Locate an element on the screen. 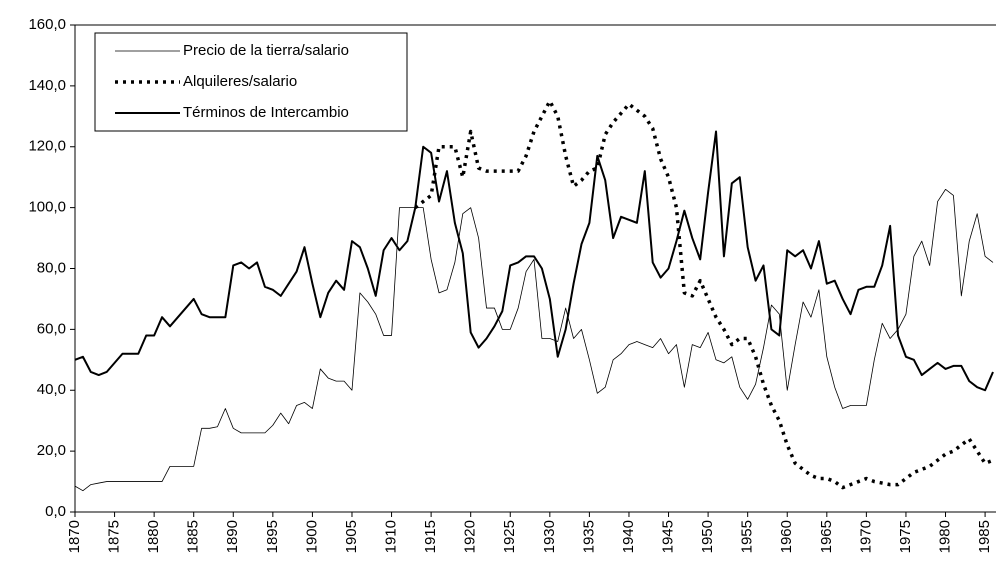 The width and height of the screenshot is (996, 569). y-tick-label: 100,0 is located at coordinates (47, 207).